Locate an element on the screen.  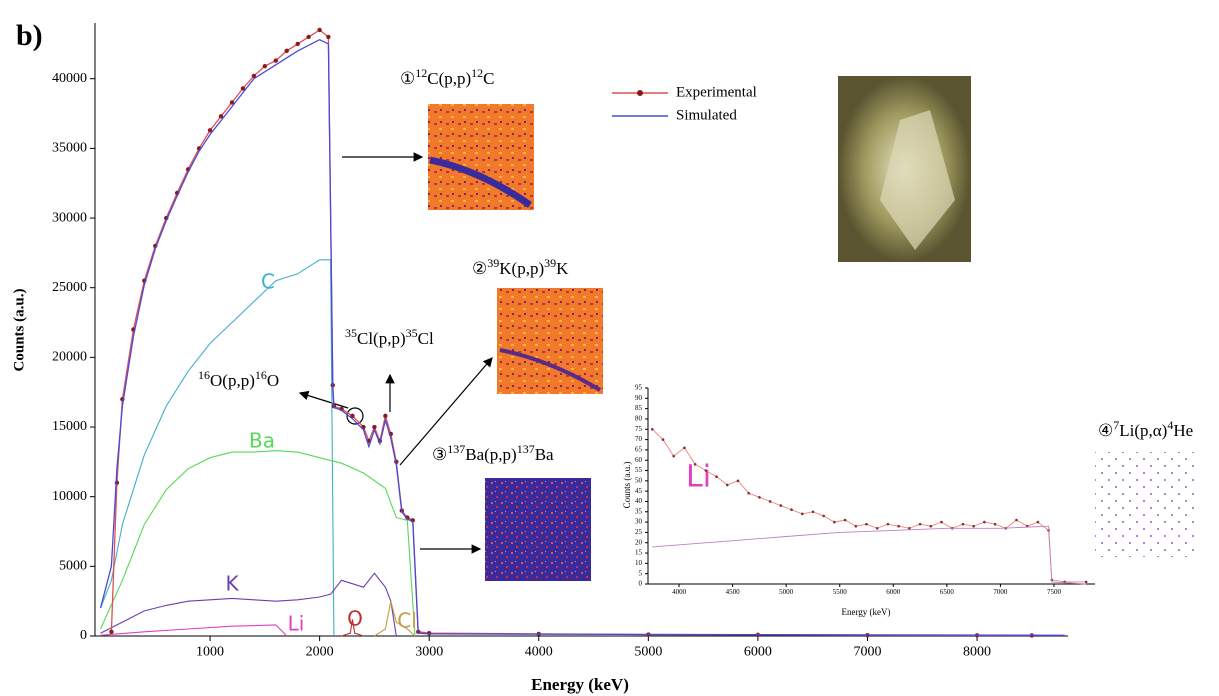
y-tick-label: 10 is located at coordinates (639, 563).